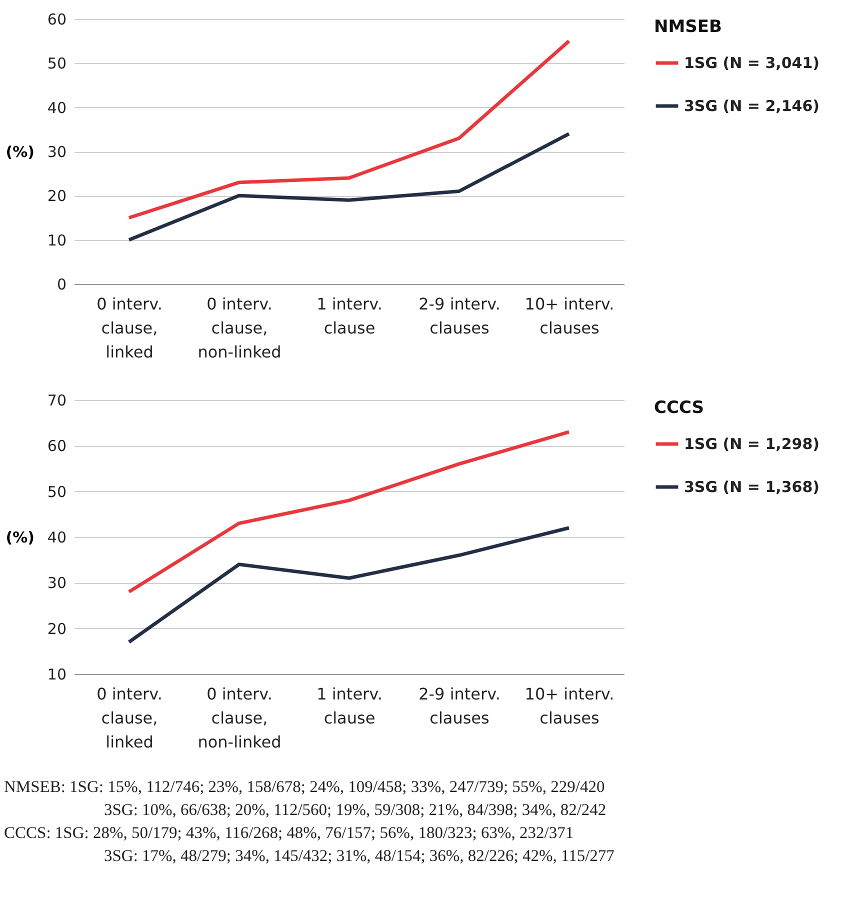 The width and height of the screenshot is (842, 918). I want to click on text: 3SG: 10%, 66/638; 20%, 112/560; 19%, 59/308; 21%, 84/398; 34%, 82/242, so click(355, 810).